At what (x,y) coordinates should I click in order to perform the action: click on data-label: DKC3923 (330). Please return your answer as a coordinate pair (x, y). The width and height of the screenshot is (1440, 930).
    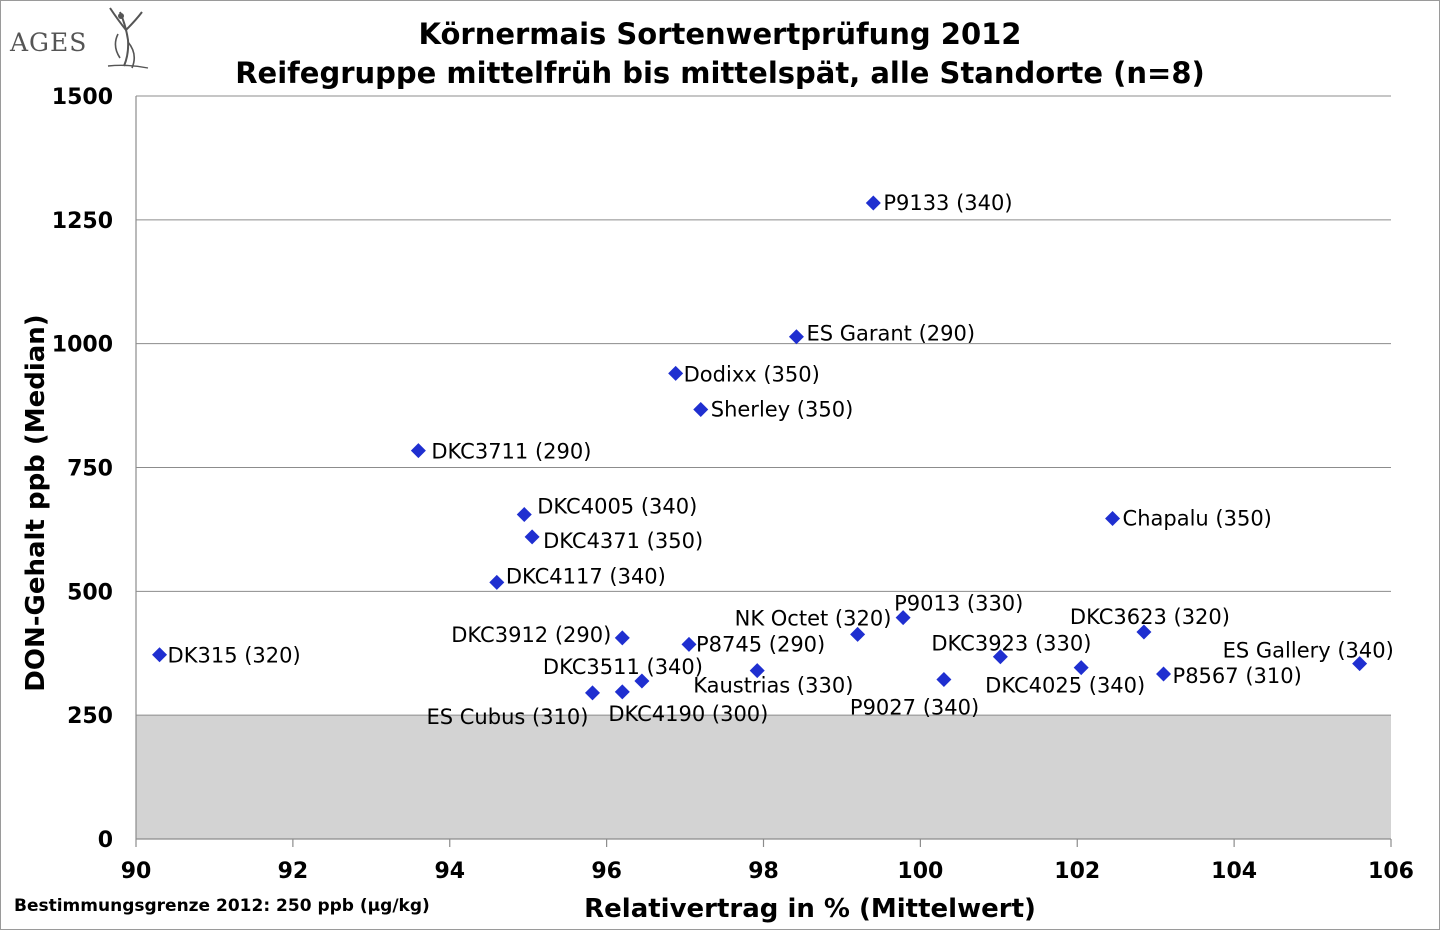
    Looking at the image, I should click on (1011, 644).